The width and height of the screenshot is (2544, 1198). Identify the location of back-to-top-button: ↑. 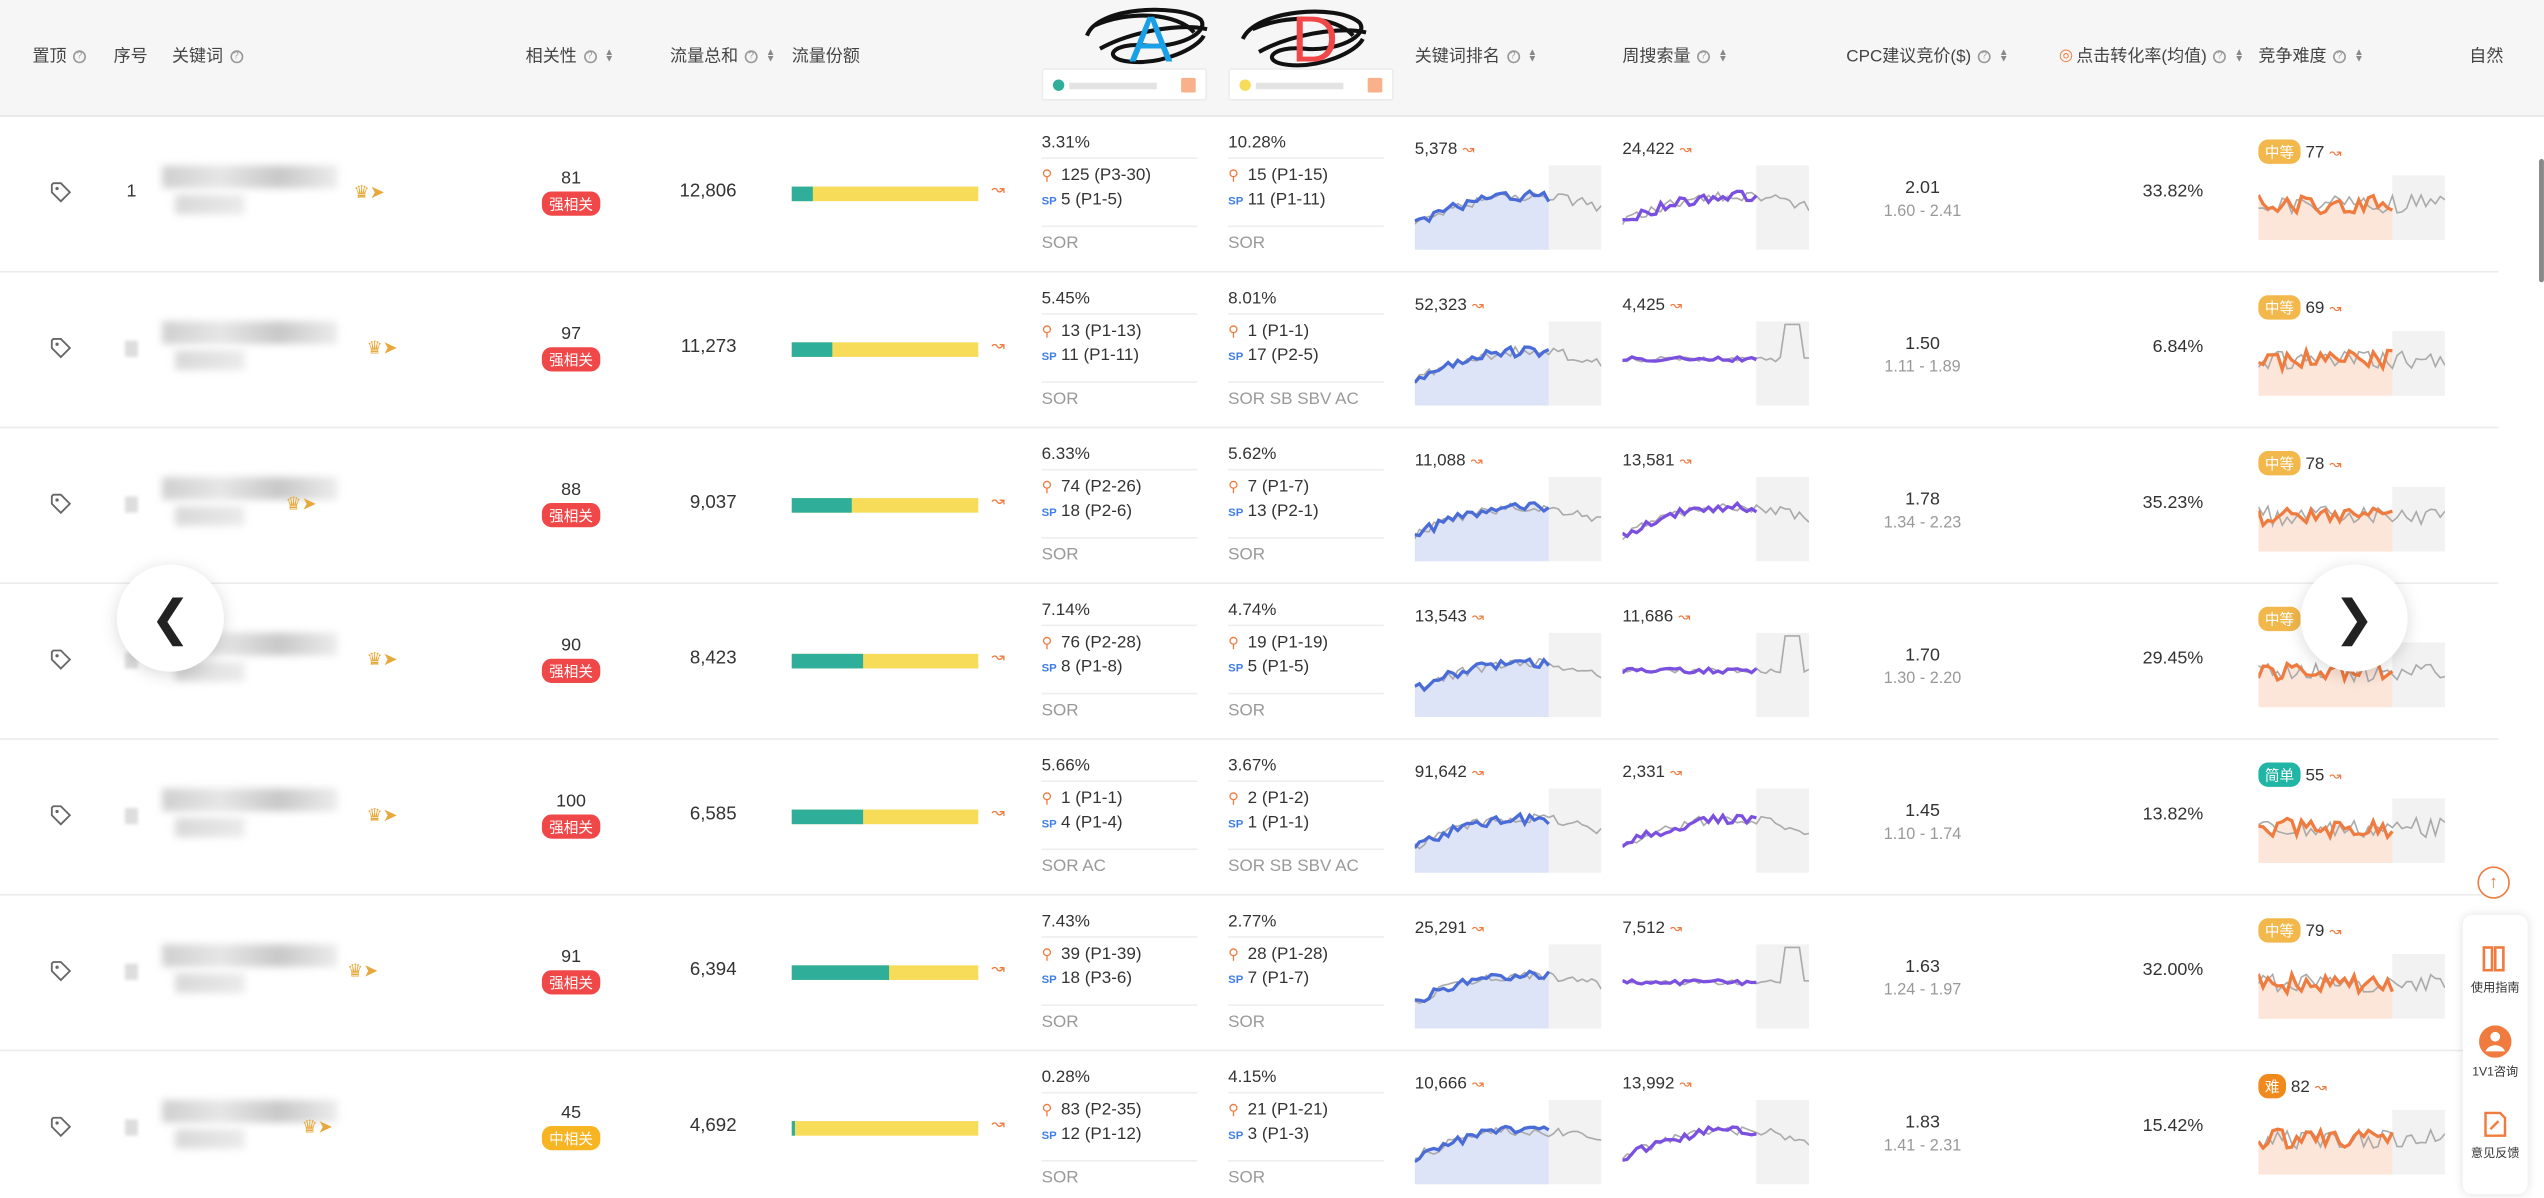
(2493, 882).